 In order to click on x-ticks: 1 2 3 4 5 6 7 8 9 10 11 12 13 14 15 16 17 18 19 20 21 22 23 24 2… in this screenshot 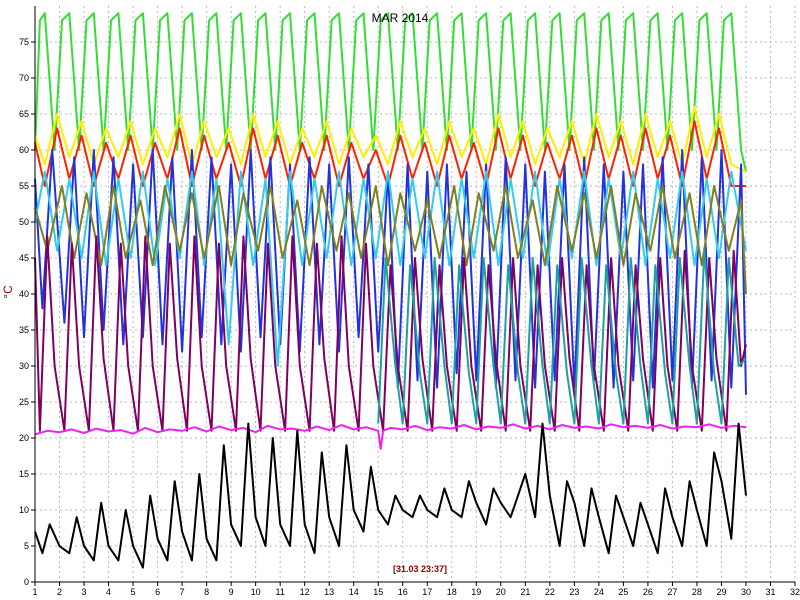, I will do `click(416, 589)`.